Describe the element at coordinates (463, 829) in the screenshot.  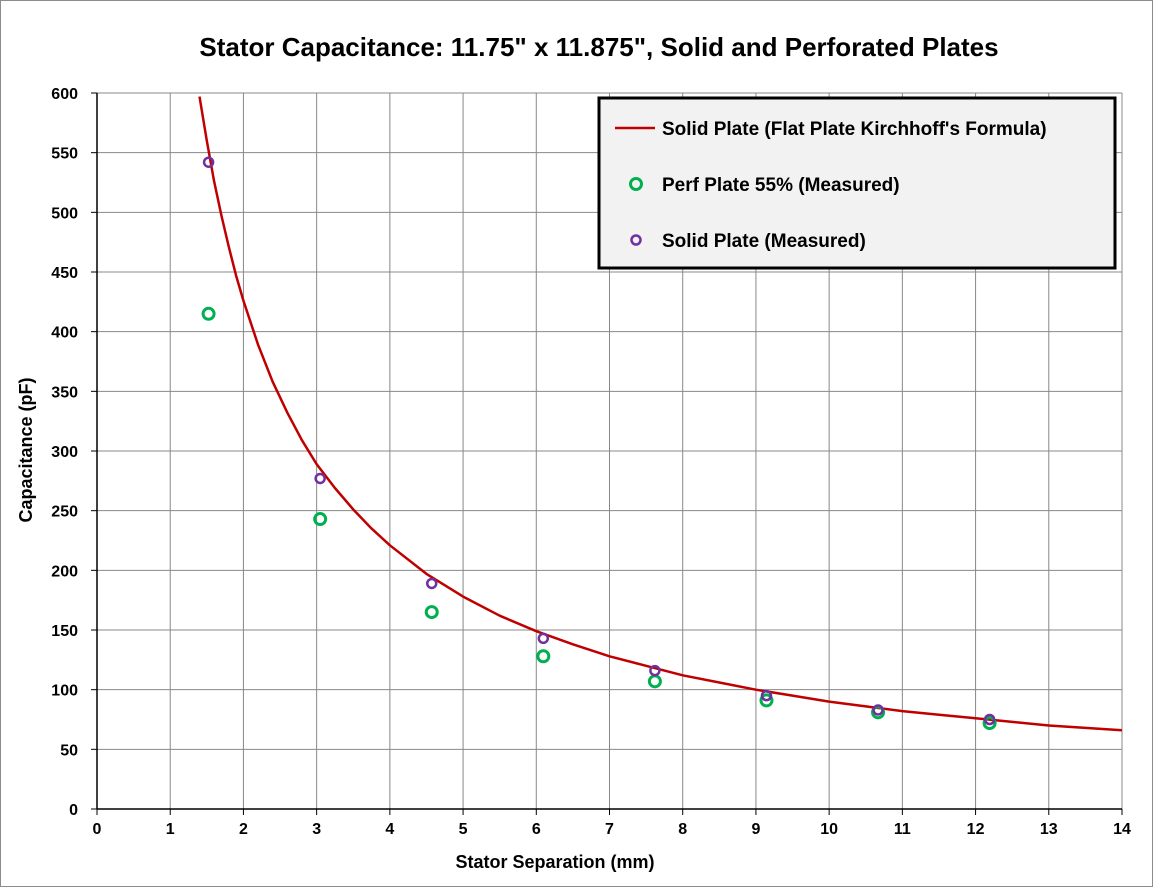
I see `x-tick-label: 5` at that location.